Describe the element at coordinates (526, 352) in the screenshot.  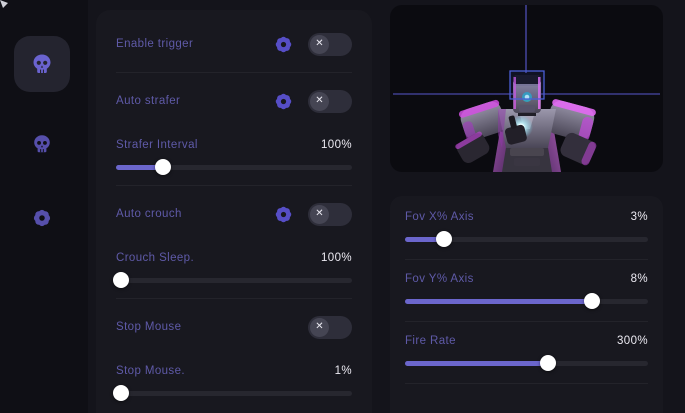
I see `slider-row-fire-rate: Fire Rate 300%` at that location.